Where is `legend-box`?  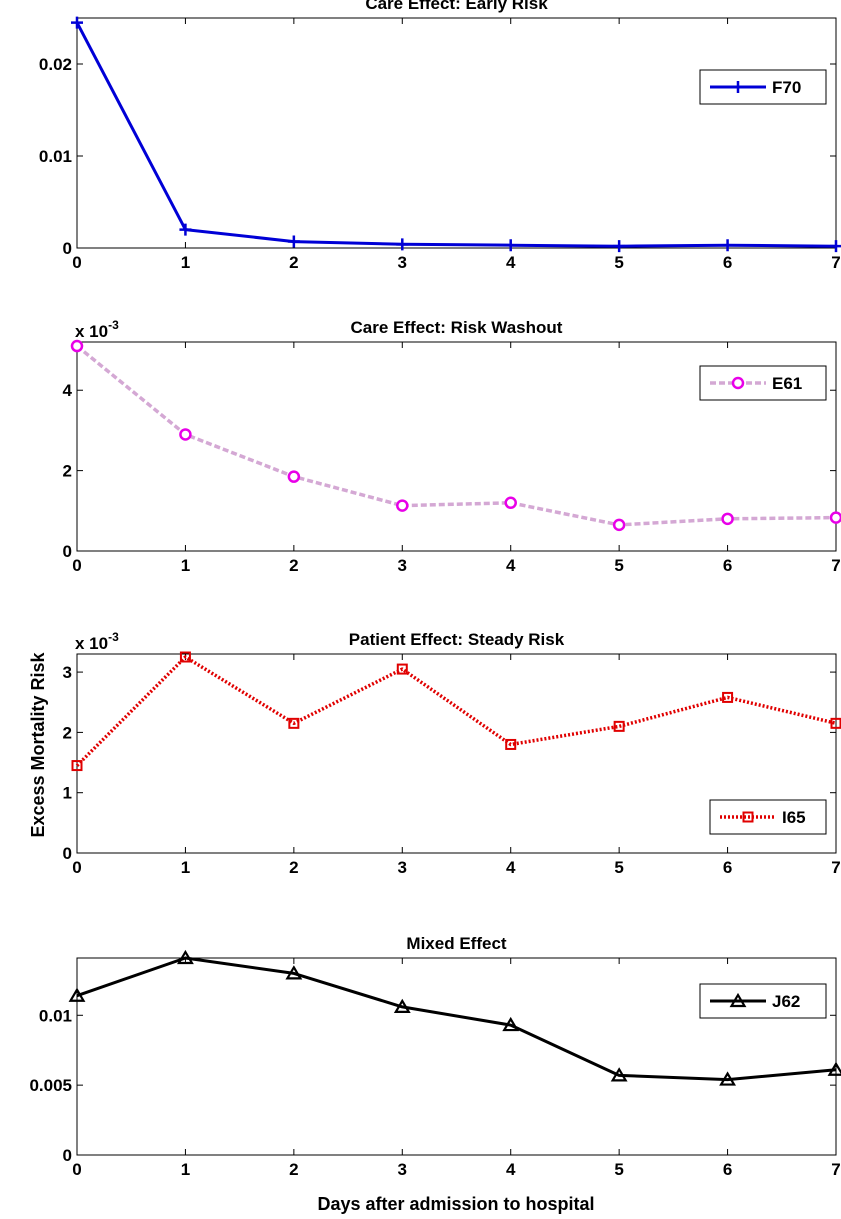
legend-box is located at coordinates (763, 383).